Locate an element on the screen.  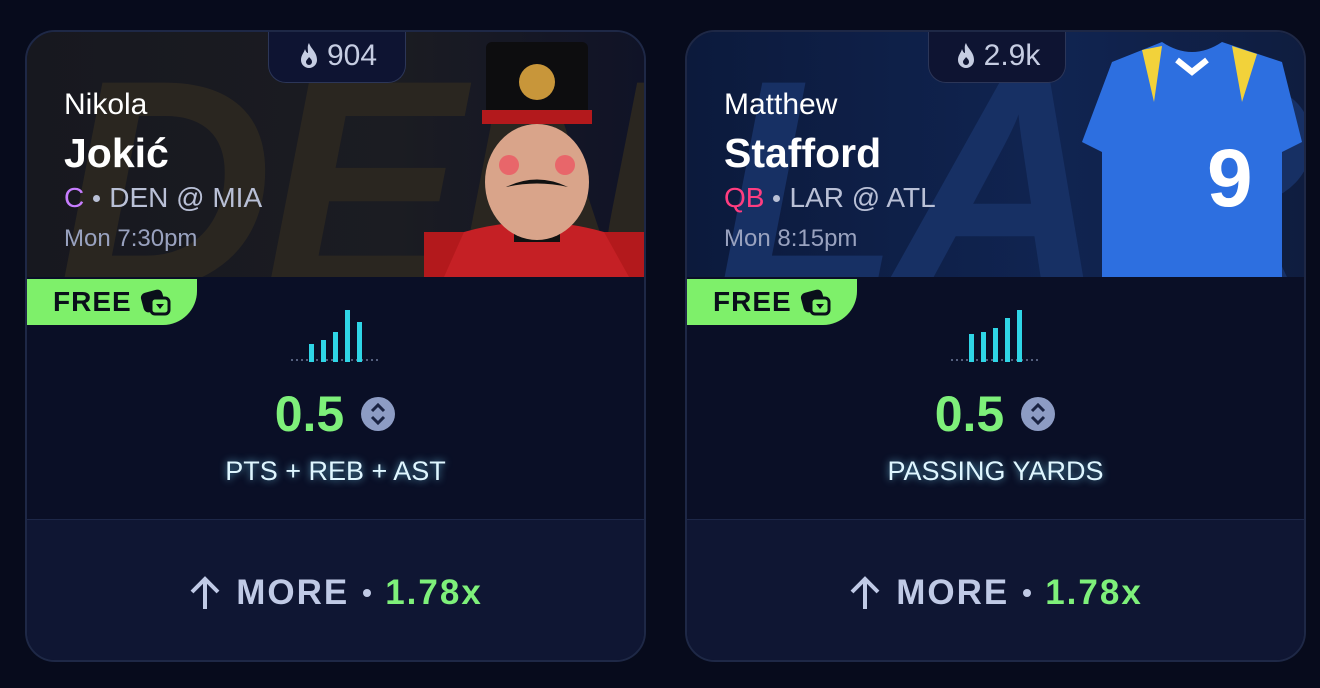
jersey-number: 9 is located at coordinates (1230, 178).